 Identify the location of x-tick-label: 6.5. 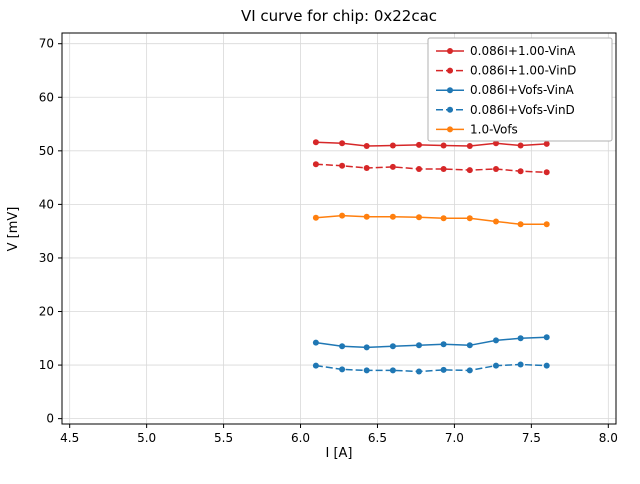
(377, 438).